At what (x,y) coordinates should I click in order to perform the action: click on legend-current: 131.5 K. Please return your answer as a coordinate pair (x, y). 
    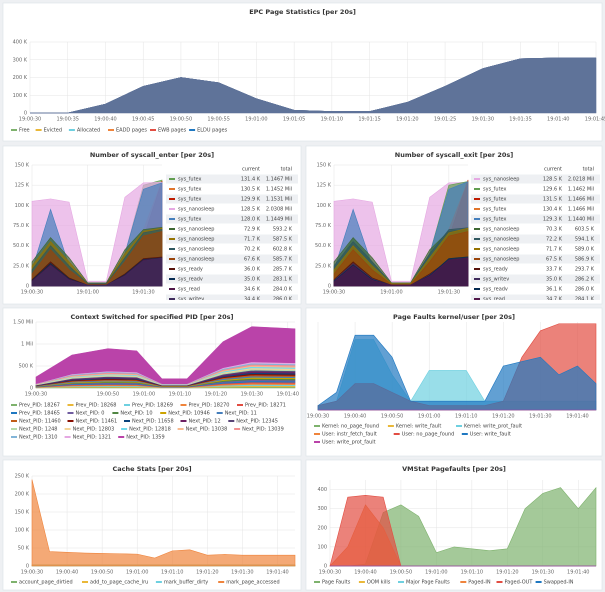
    Looking at the image, I should click on (553, 200).